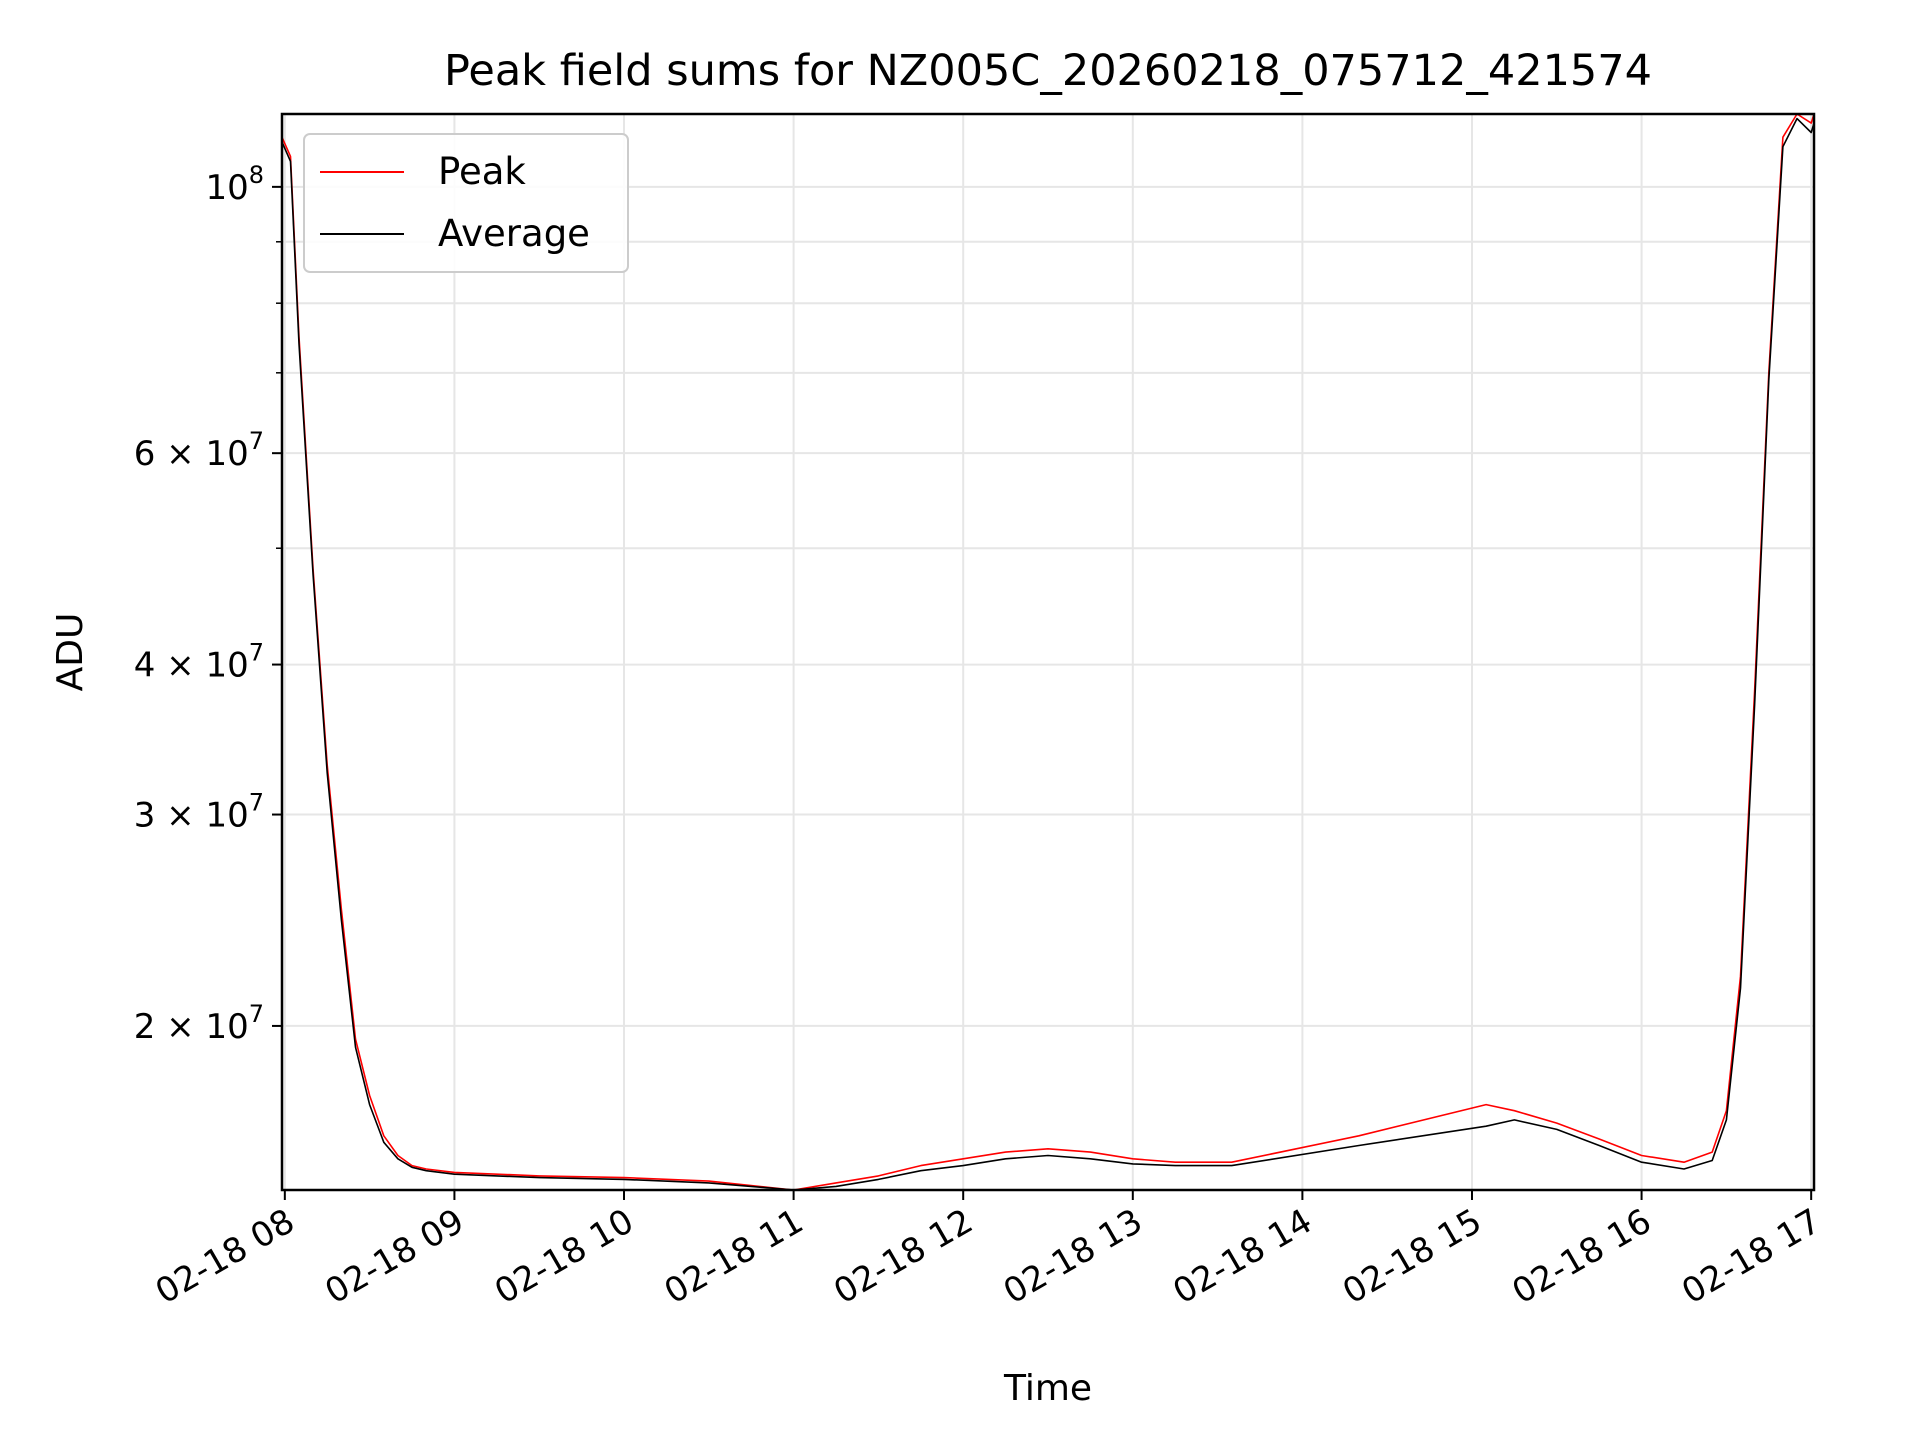  I want to click on y-tick-label: 3 × 107, so click(199, 812).